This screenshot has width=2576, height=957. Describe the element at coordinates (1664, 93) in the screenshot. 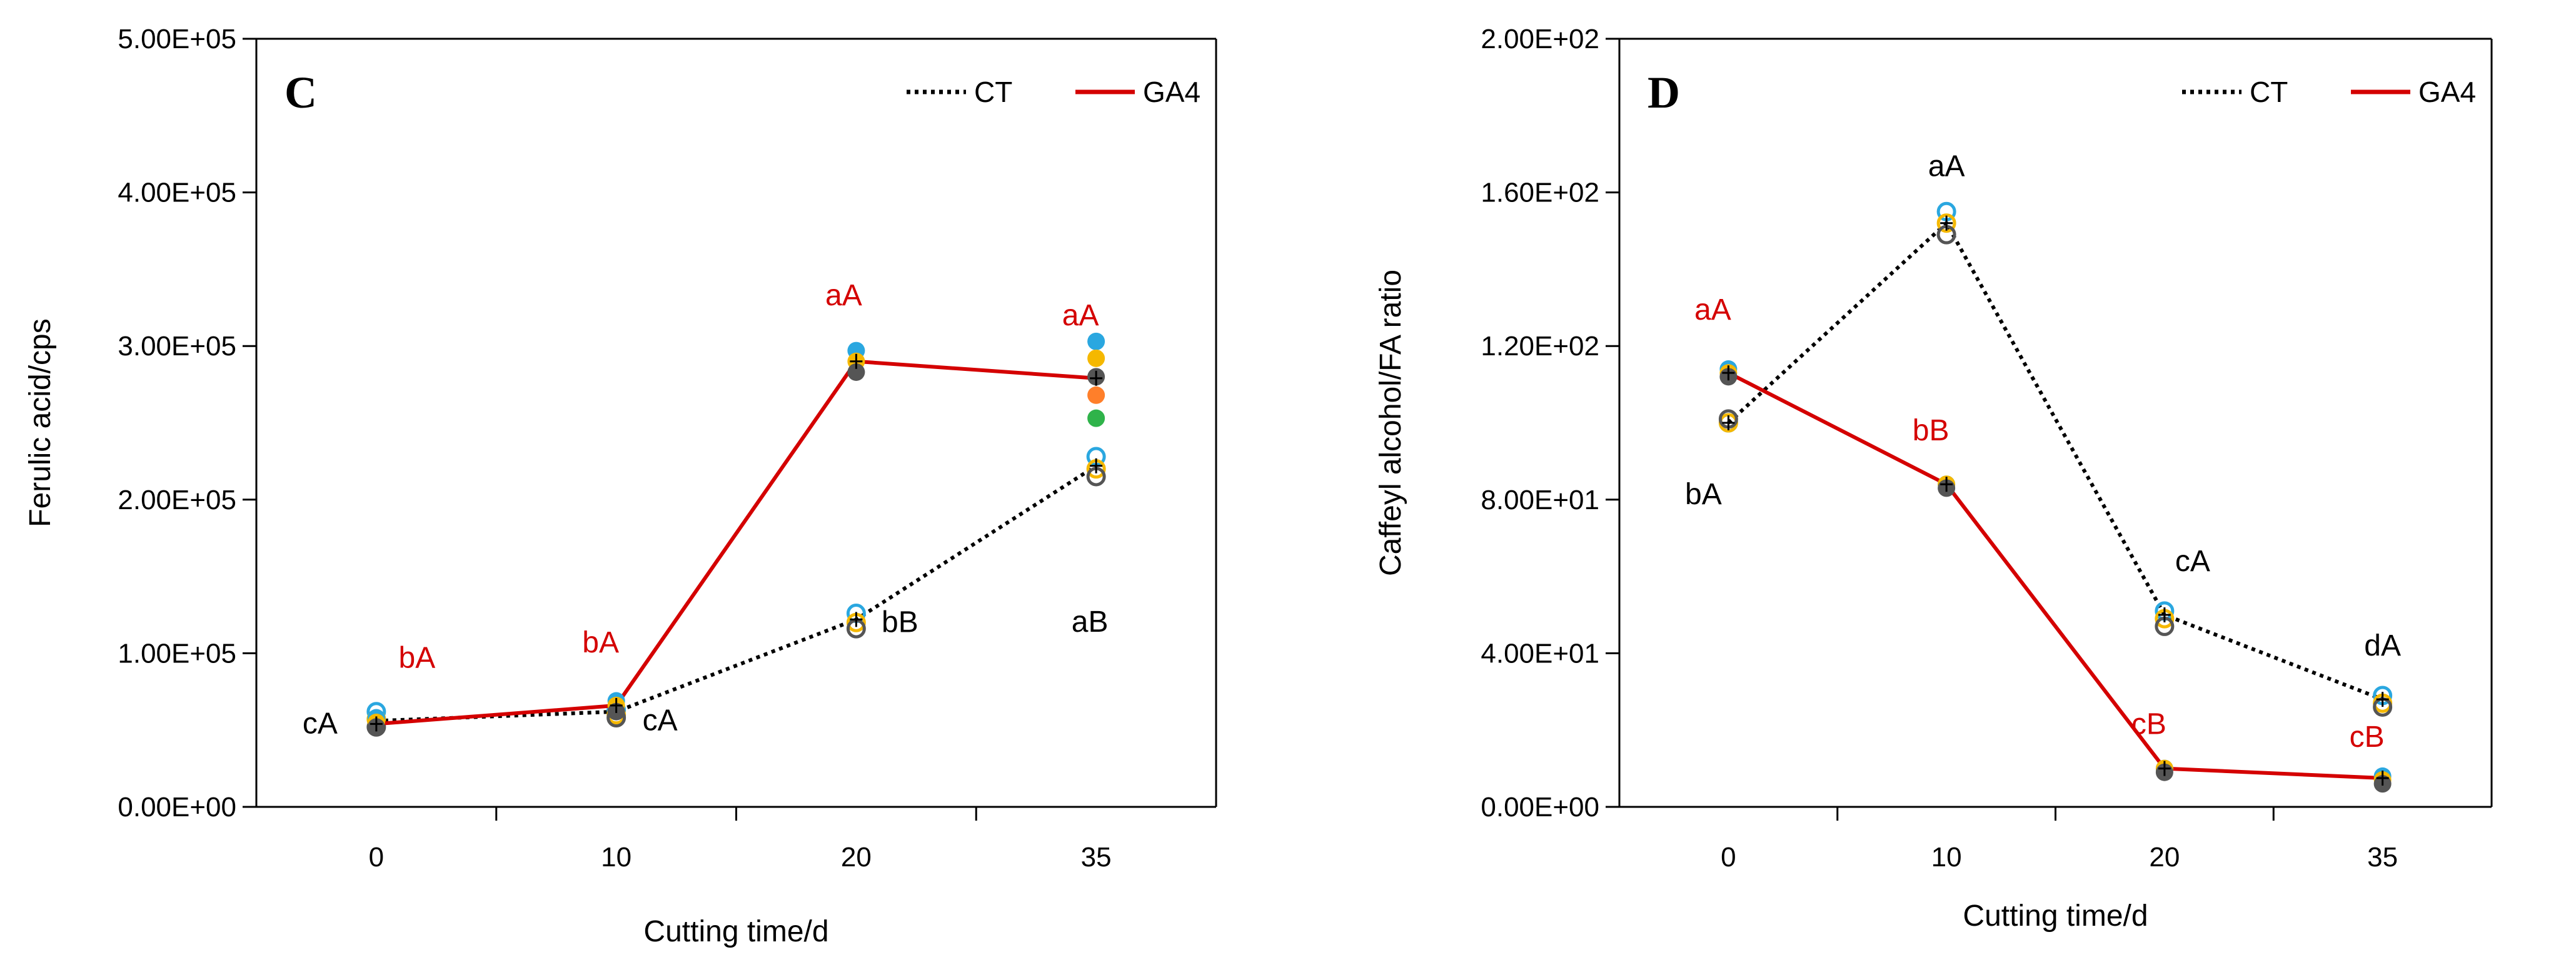

I see `panel-letter: D` at that location.